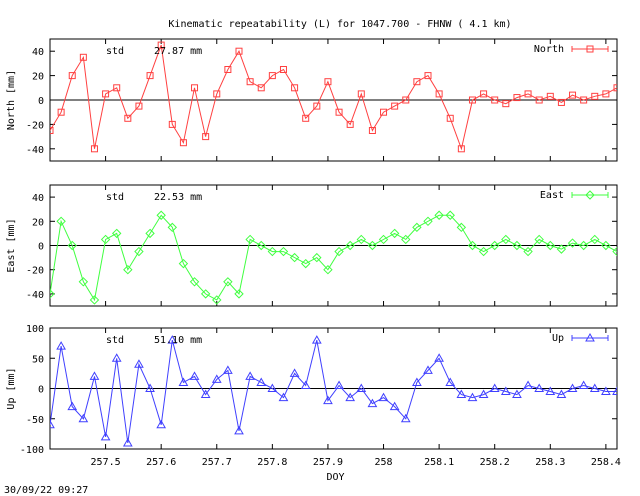 This screenshot has height=496, width=640. Describe the element at coordinates (35, 150) in the screenshot. I see `y-tick-label-north: -40` at that location.